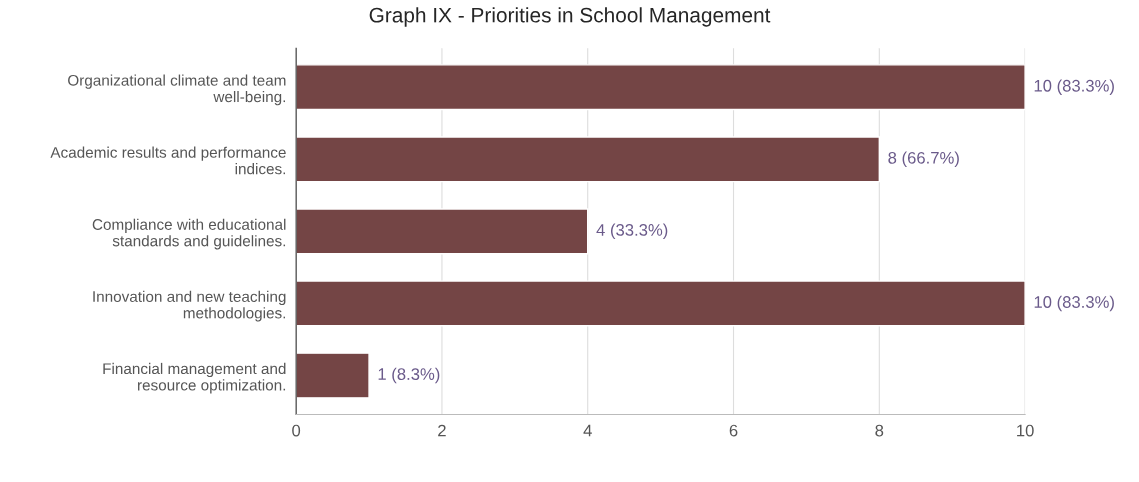 The width and height of the screenshot is (1139, 482). Describe the element at coordinates (570, 17) in the screenshot. I see `chart-title: Graph IX - Priorities in School Management` at that location.